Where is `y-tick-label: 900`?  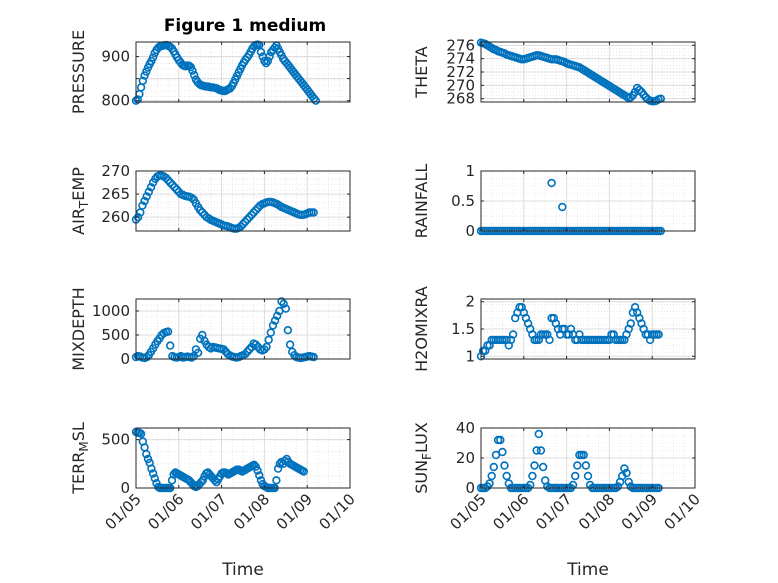
y-tick-label: 900 is located at coordinates (115, 57).